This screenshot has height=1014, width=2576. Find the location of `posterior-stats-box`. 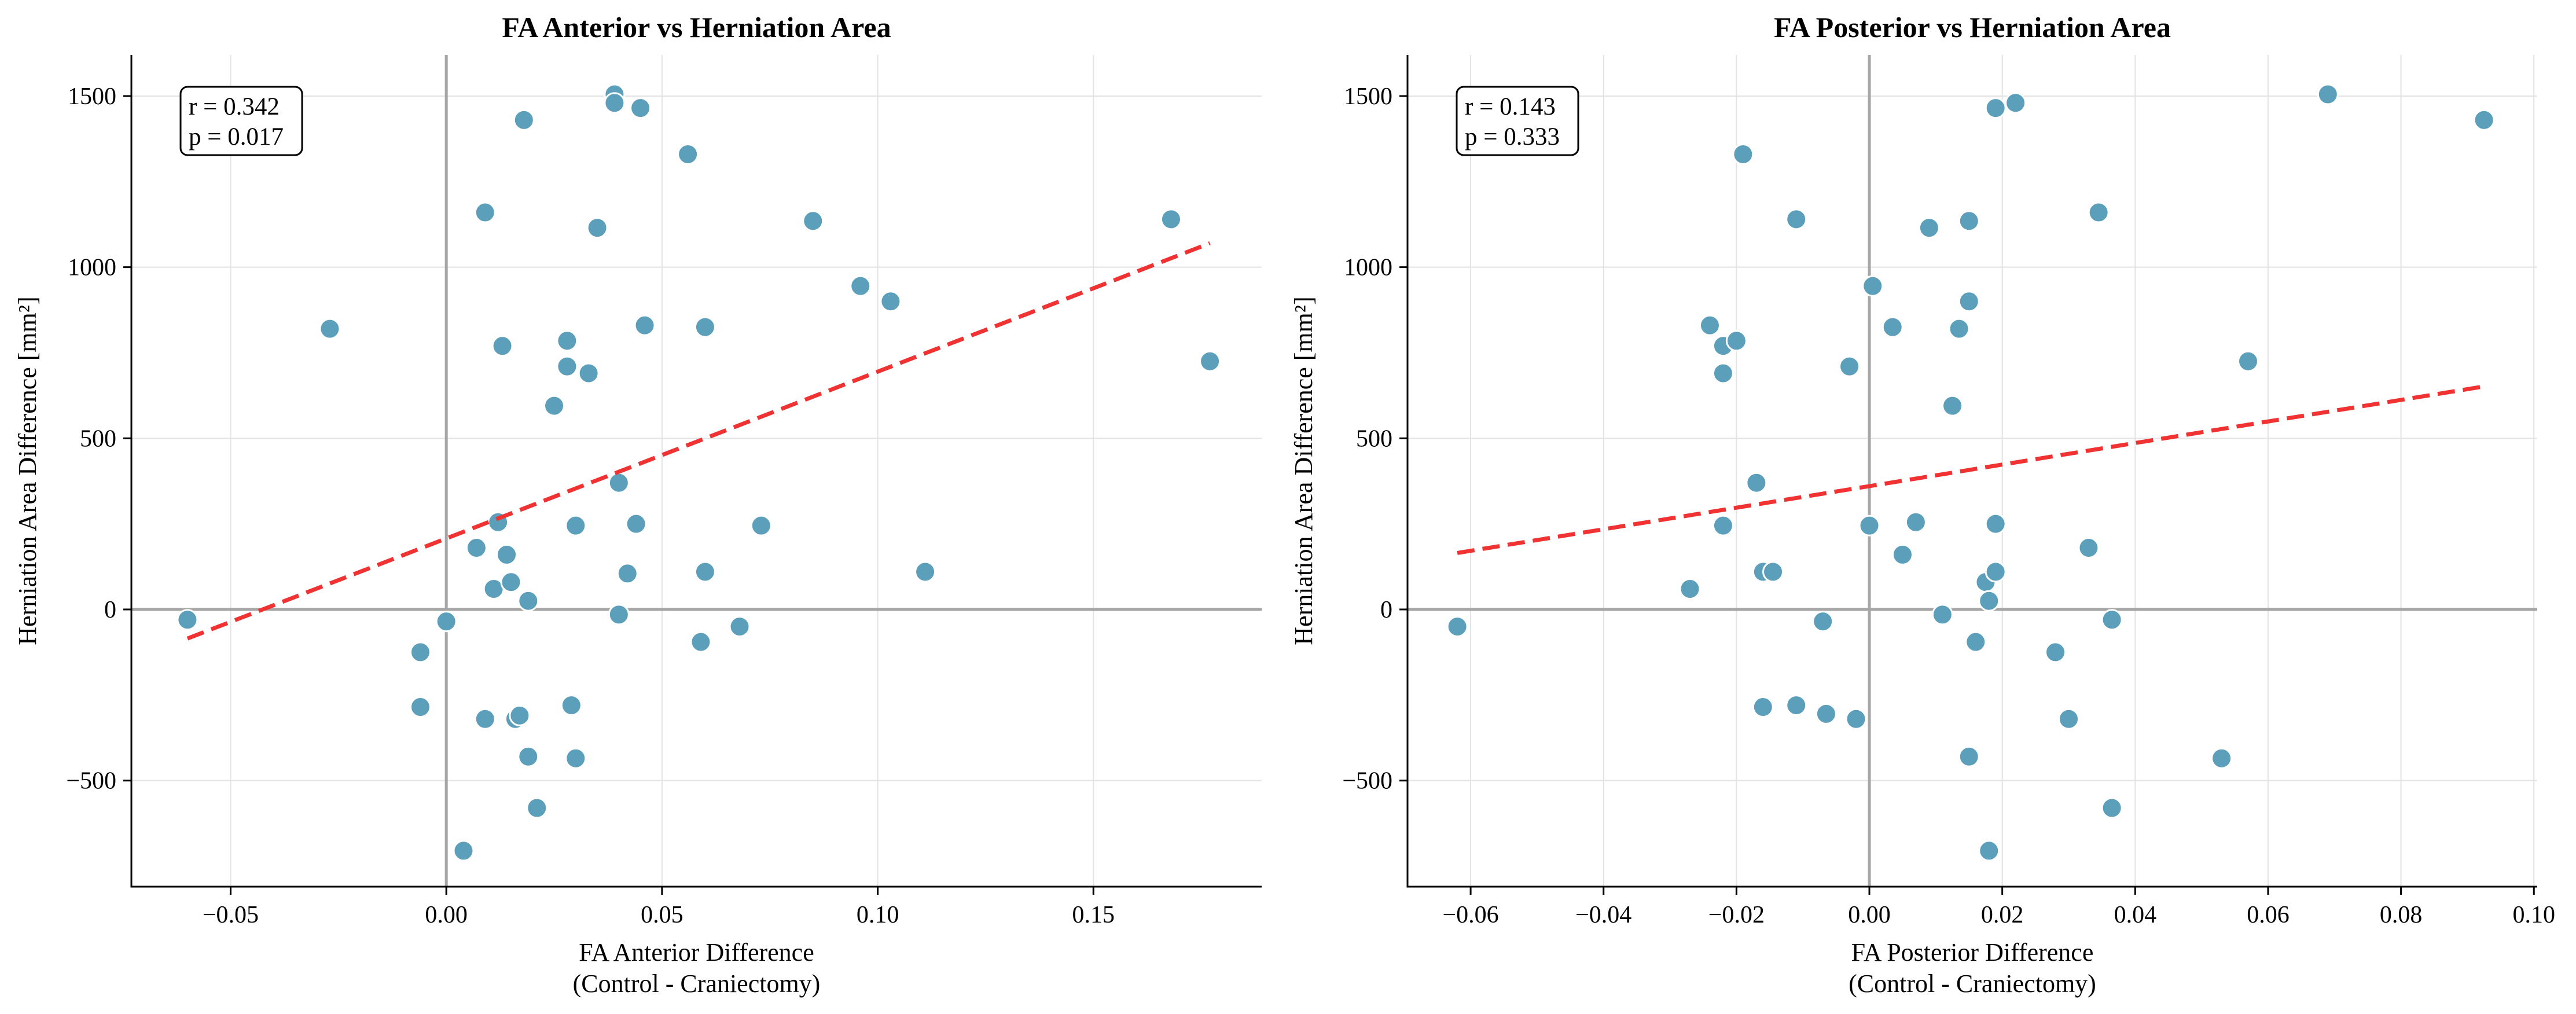

posterior-stats-box is located at coordinates (1517, 121).